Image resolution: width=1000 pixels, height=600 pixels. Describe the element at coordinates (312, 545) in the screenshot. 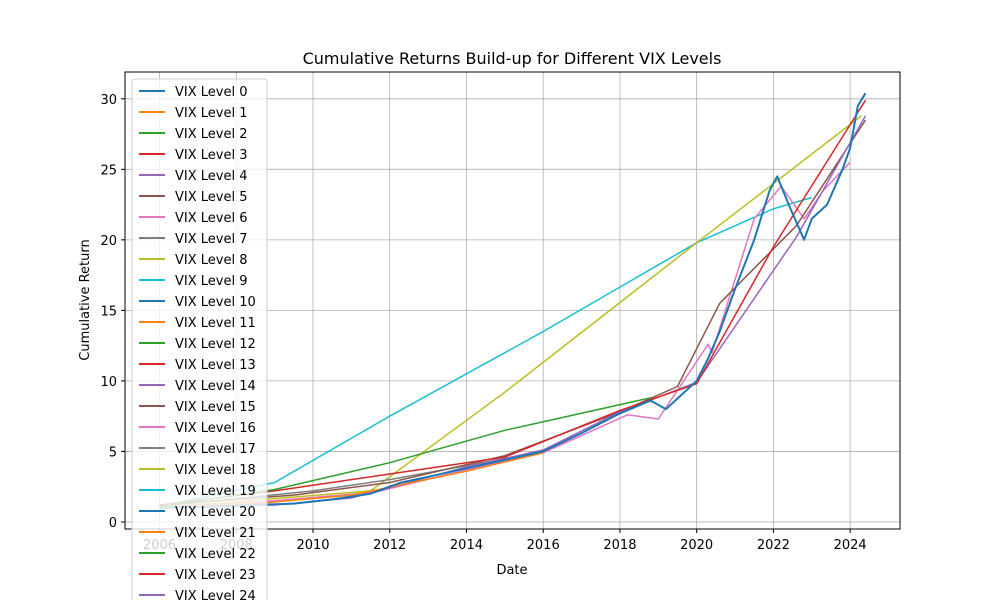

I see `x-tick-label: 2010` at that location.